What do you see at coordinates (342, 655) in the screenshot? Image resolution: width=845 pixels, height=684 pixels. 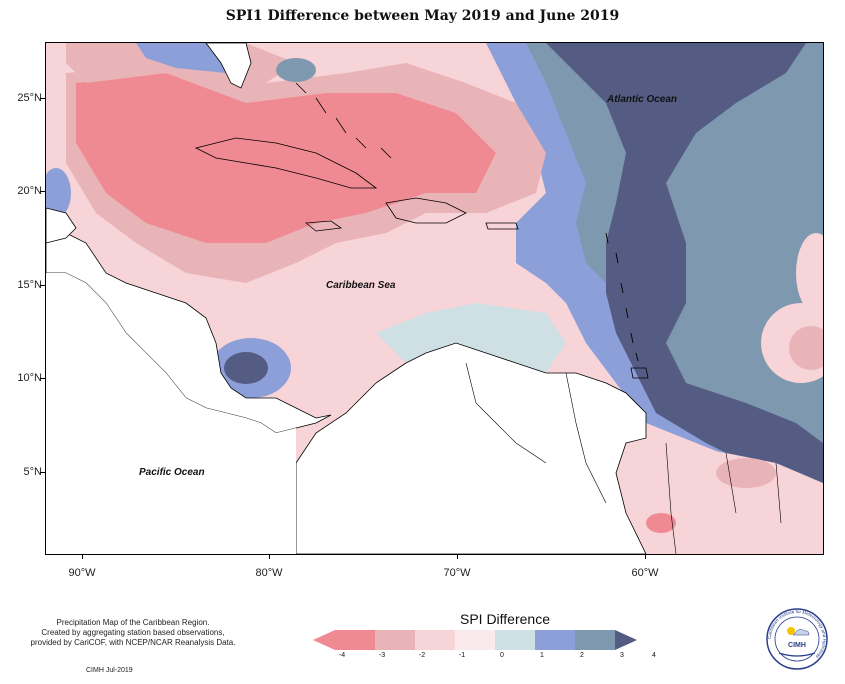 I see `legend-tick-minus-4: -4` at bounding box center [342, 655].